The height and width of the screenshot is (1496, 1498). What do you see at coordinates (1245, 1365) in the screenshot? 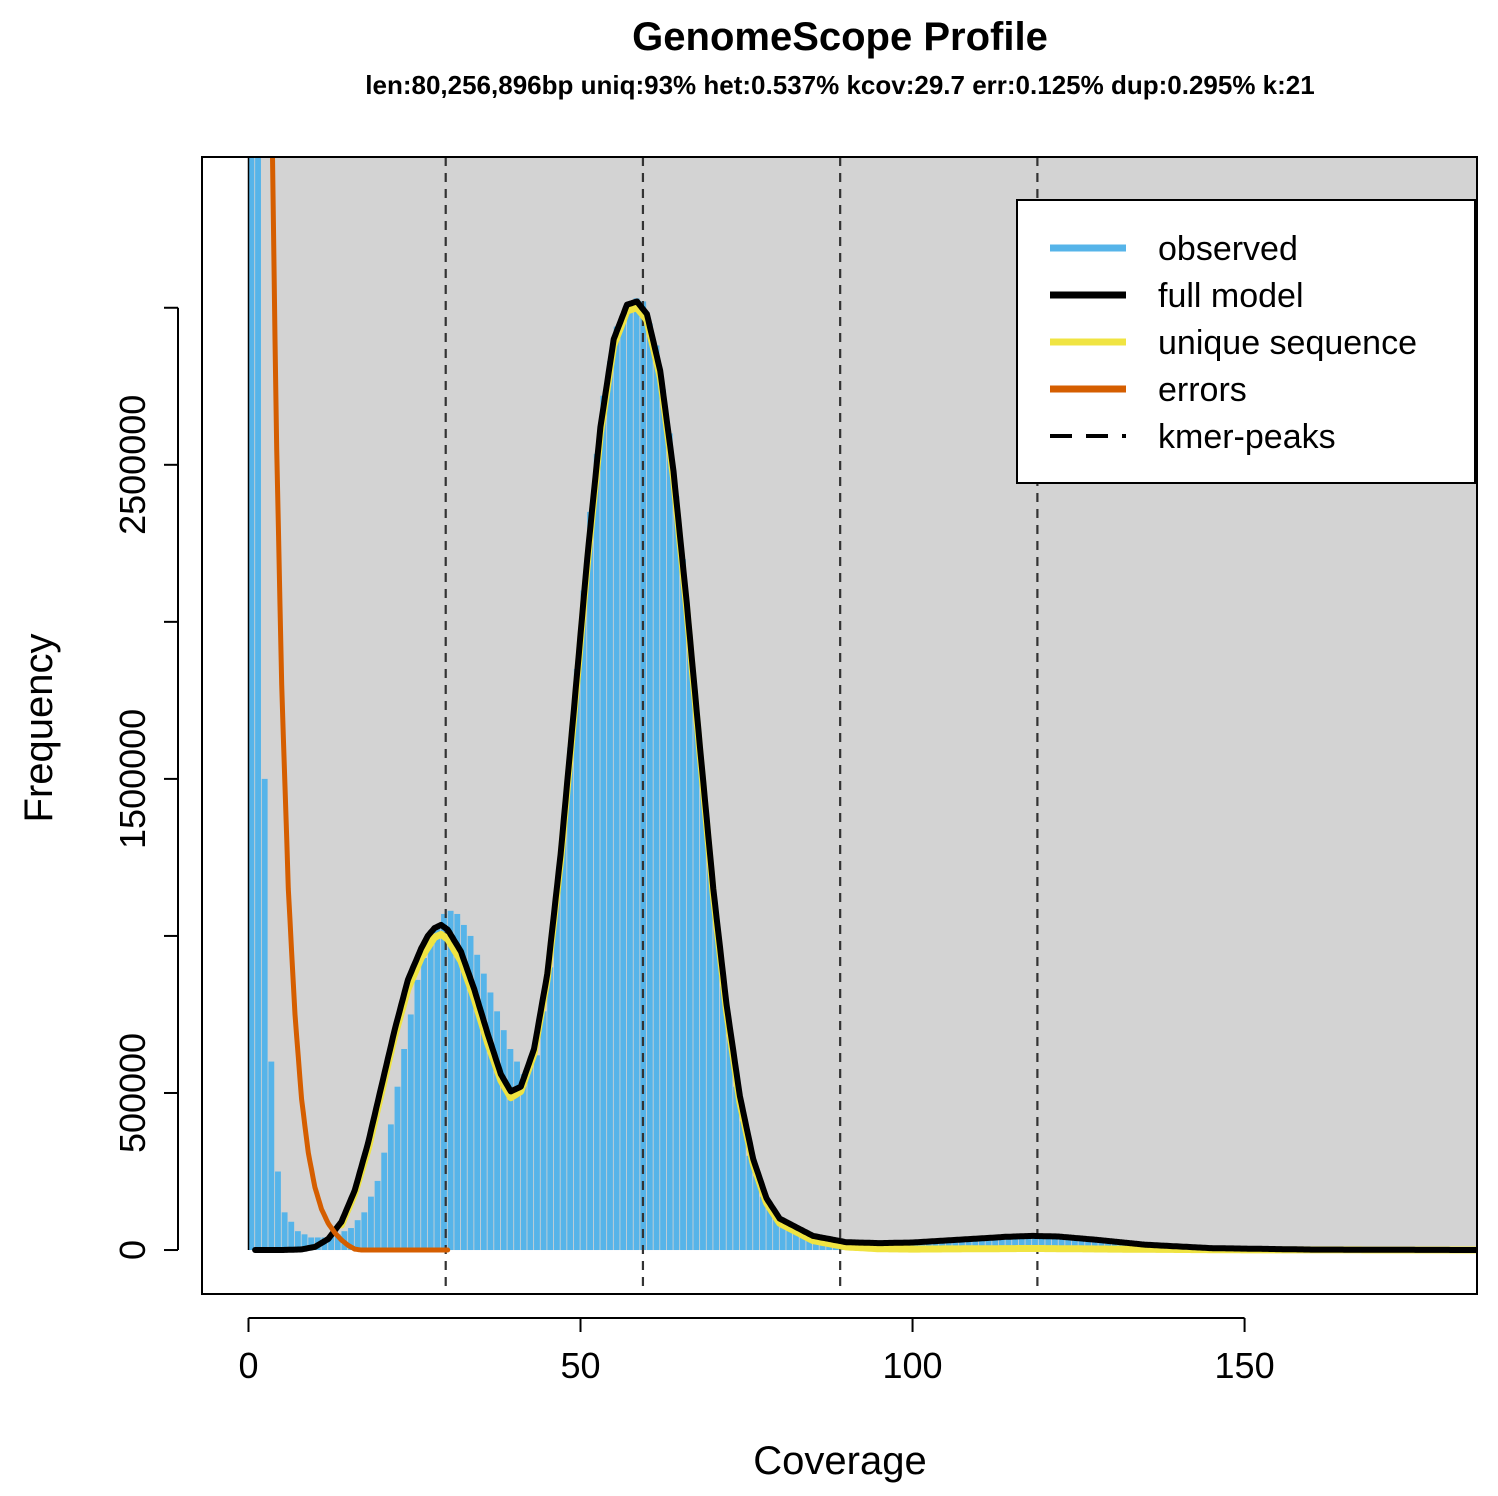
I see `x-tick-label: 150` at bounding box center [1245, 1365].